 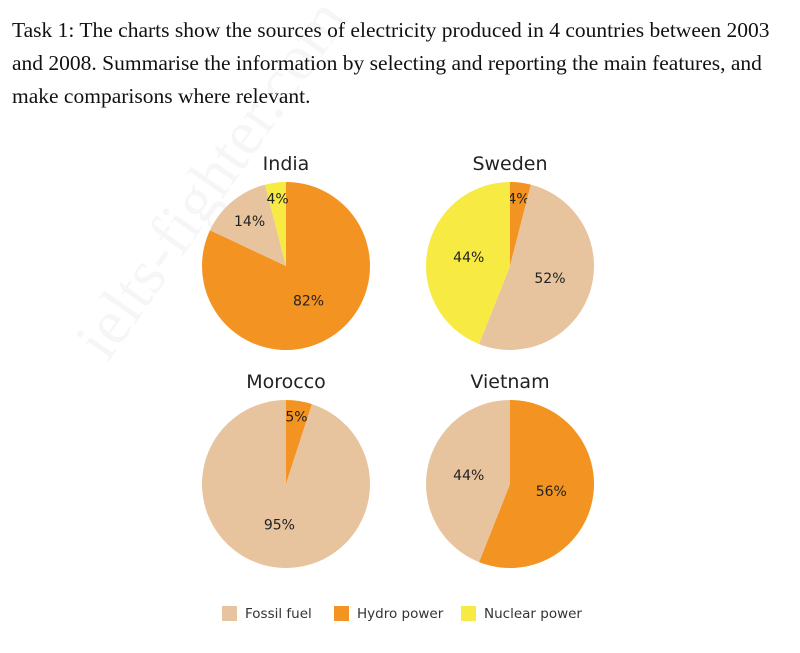 I want to click on legend-label: Fossil fuel, so click(x=278, y=614).